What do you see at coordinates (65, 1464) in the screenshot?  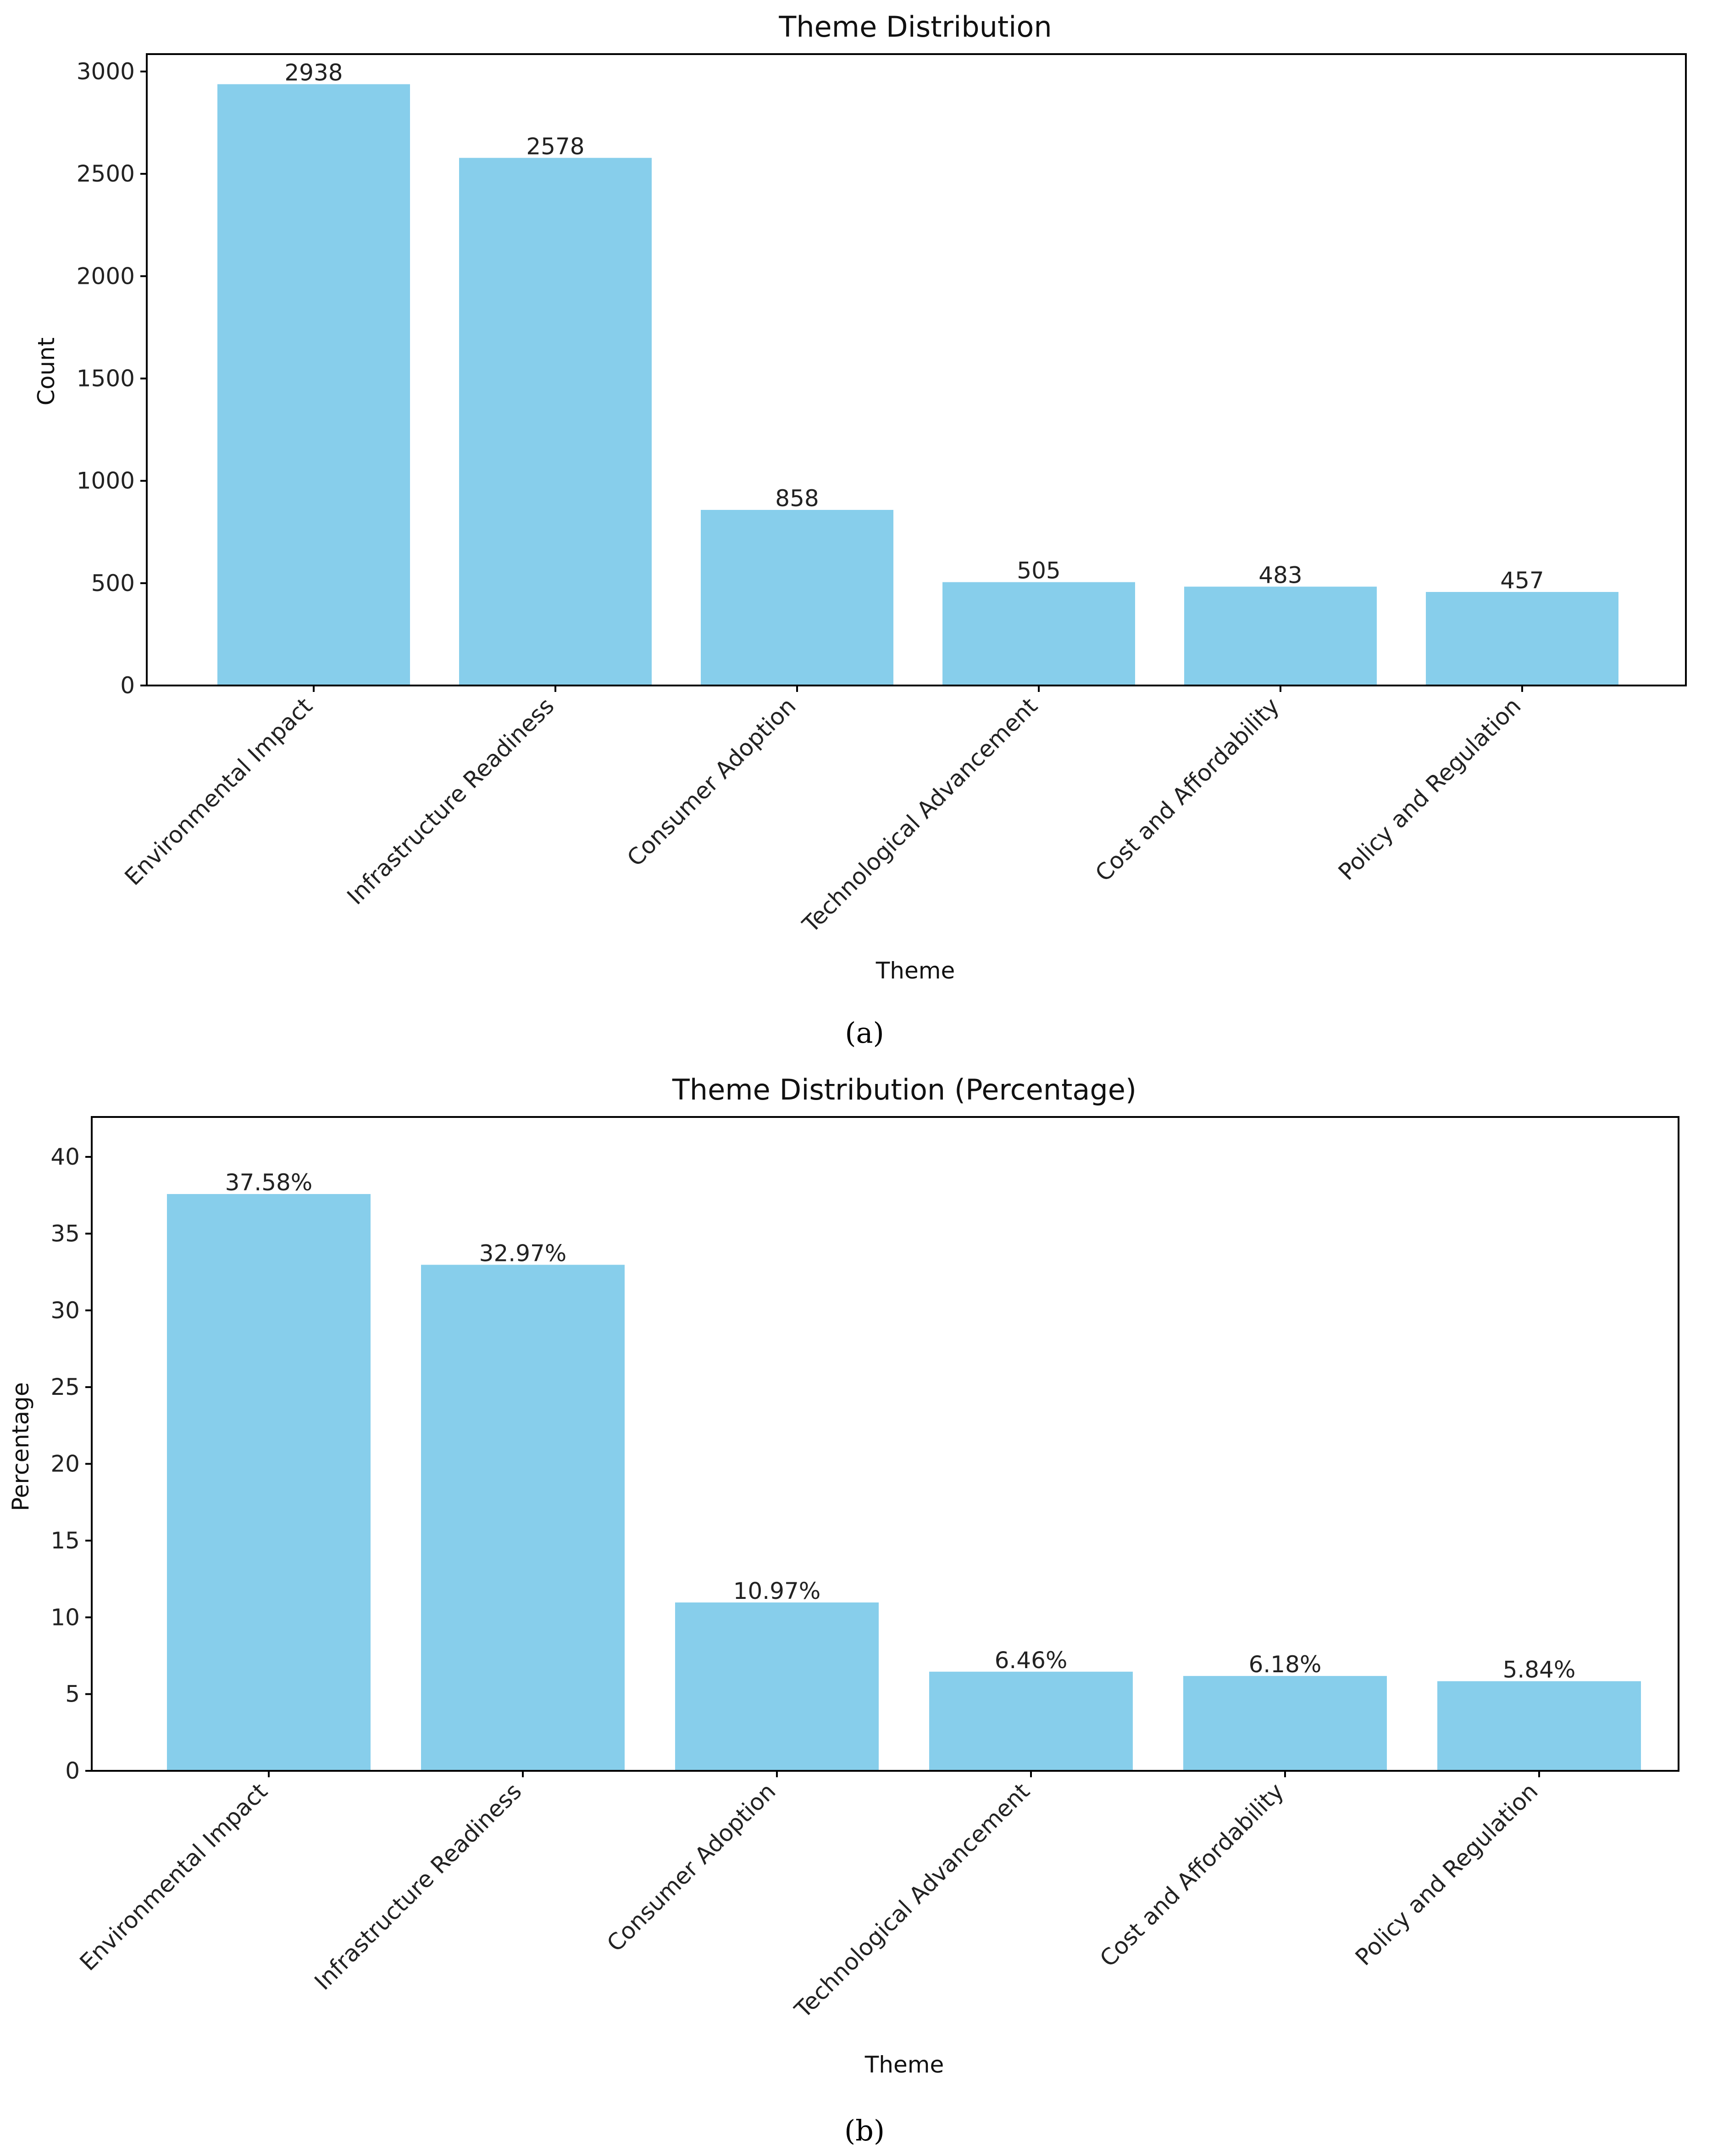 I see `y-tick-label: 20` at bounding box center [65, 1464].